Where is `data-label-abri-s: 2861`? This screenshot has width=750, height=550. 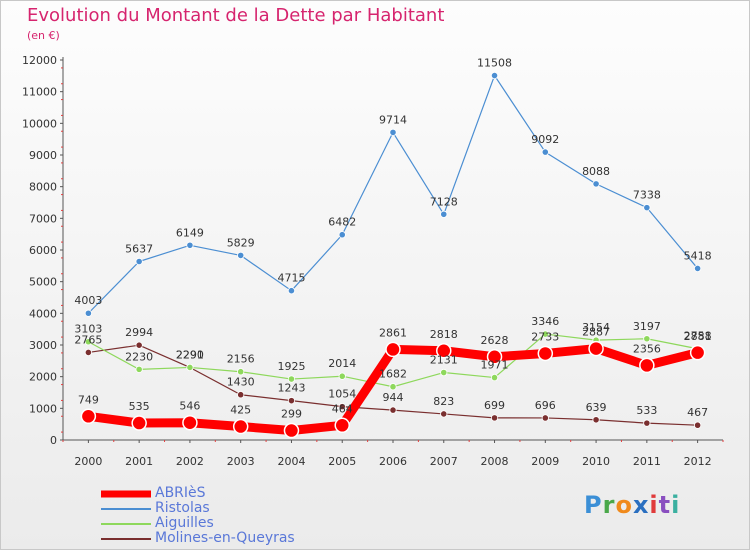 data-label-abri-s: 2861 is located at coordinates (393, 332).